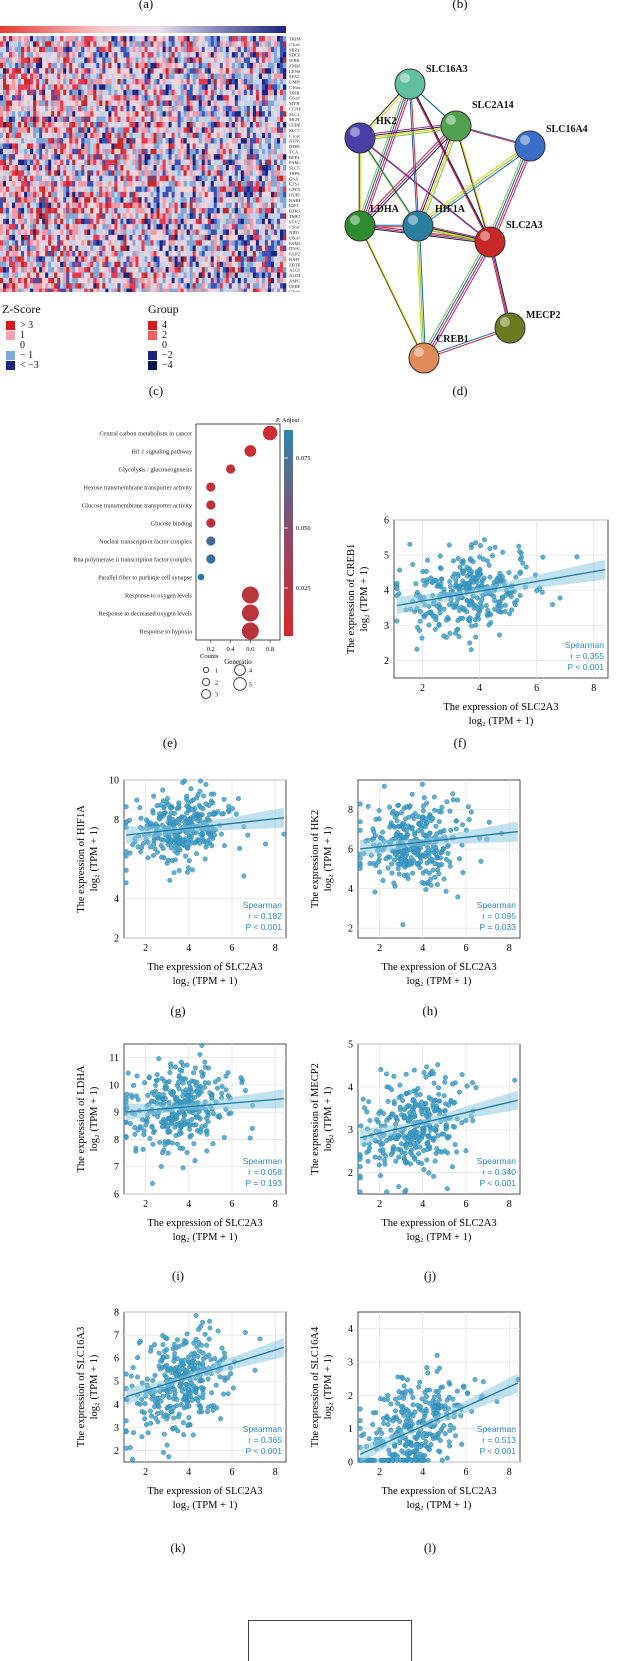 Image resolution: width=623 pixels, height=1661 pixels. I want to click on counts-legend-circle, so click(205, 669).